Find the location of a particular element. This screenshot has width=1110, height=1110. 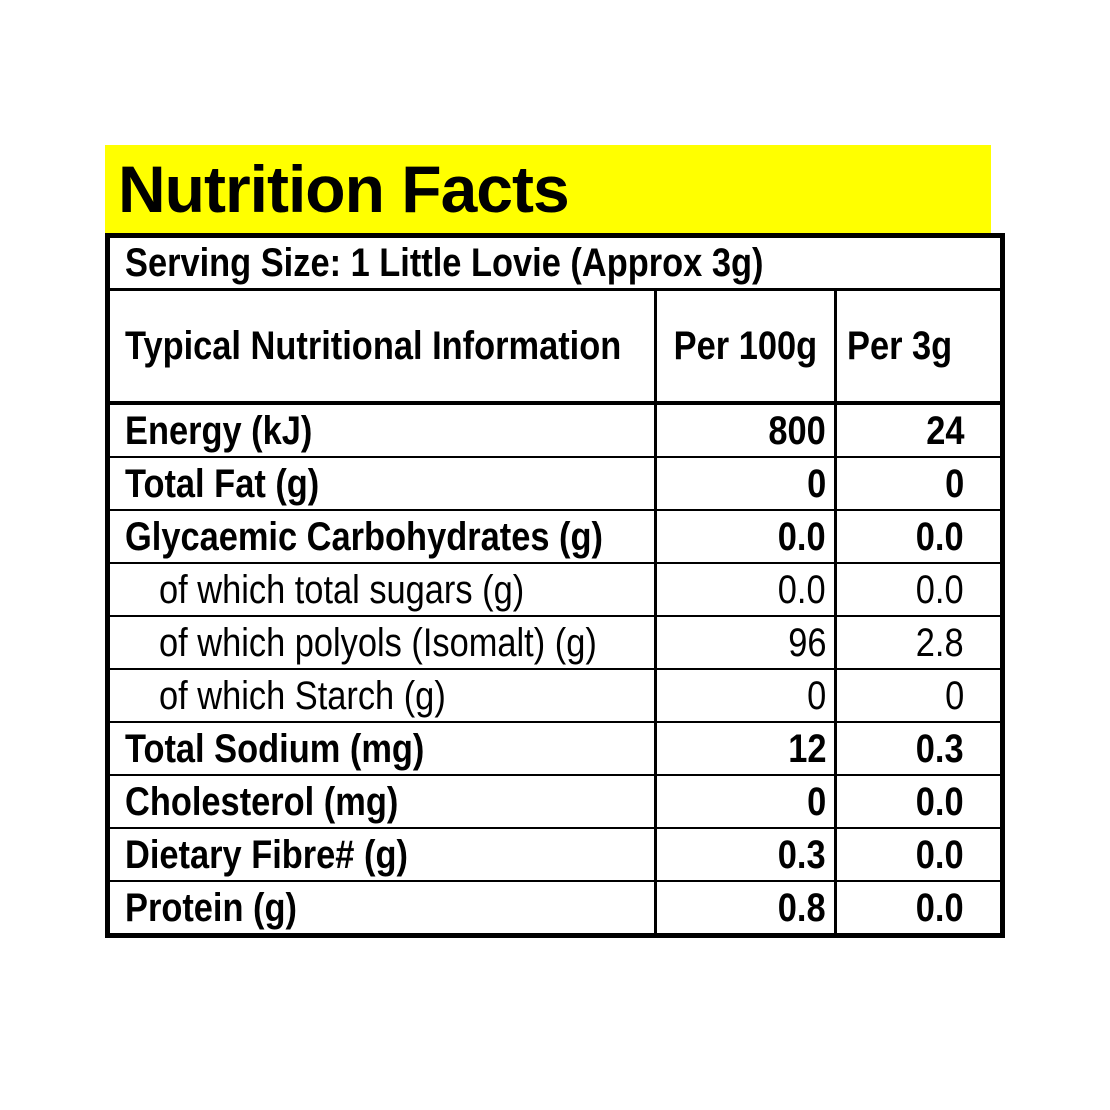

row-value-per-3g-cell: 24 is located at coordinates (918, 430).